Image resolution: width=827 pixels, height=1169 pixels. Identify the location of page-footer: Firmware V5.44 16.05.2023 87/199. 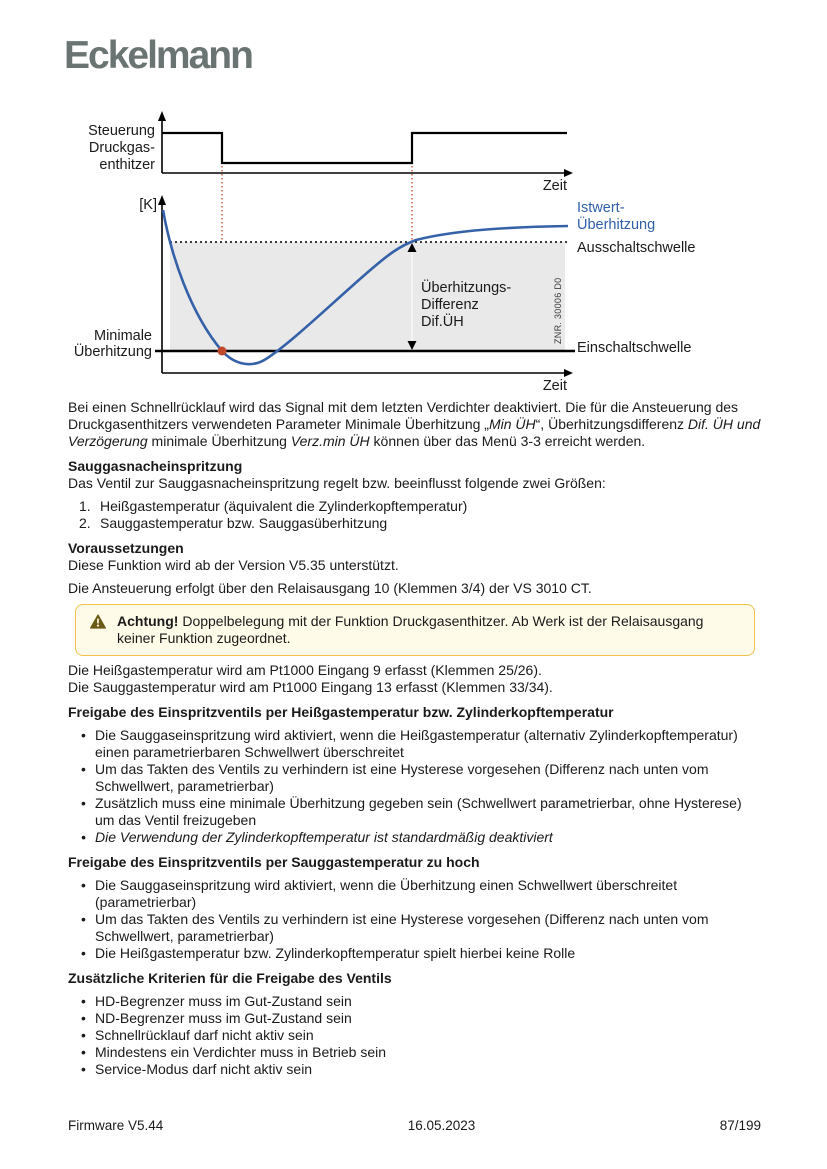
(414, 1125).